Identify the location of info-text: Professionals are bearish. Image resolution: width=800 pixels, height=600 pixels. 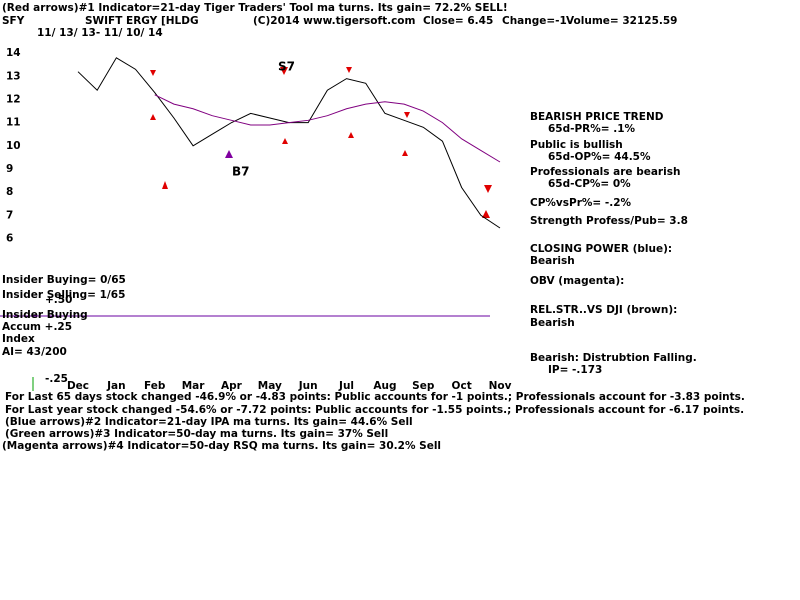
(605, 172).